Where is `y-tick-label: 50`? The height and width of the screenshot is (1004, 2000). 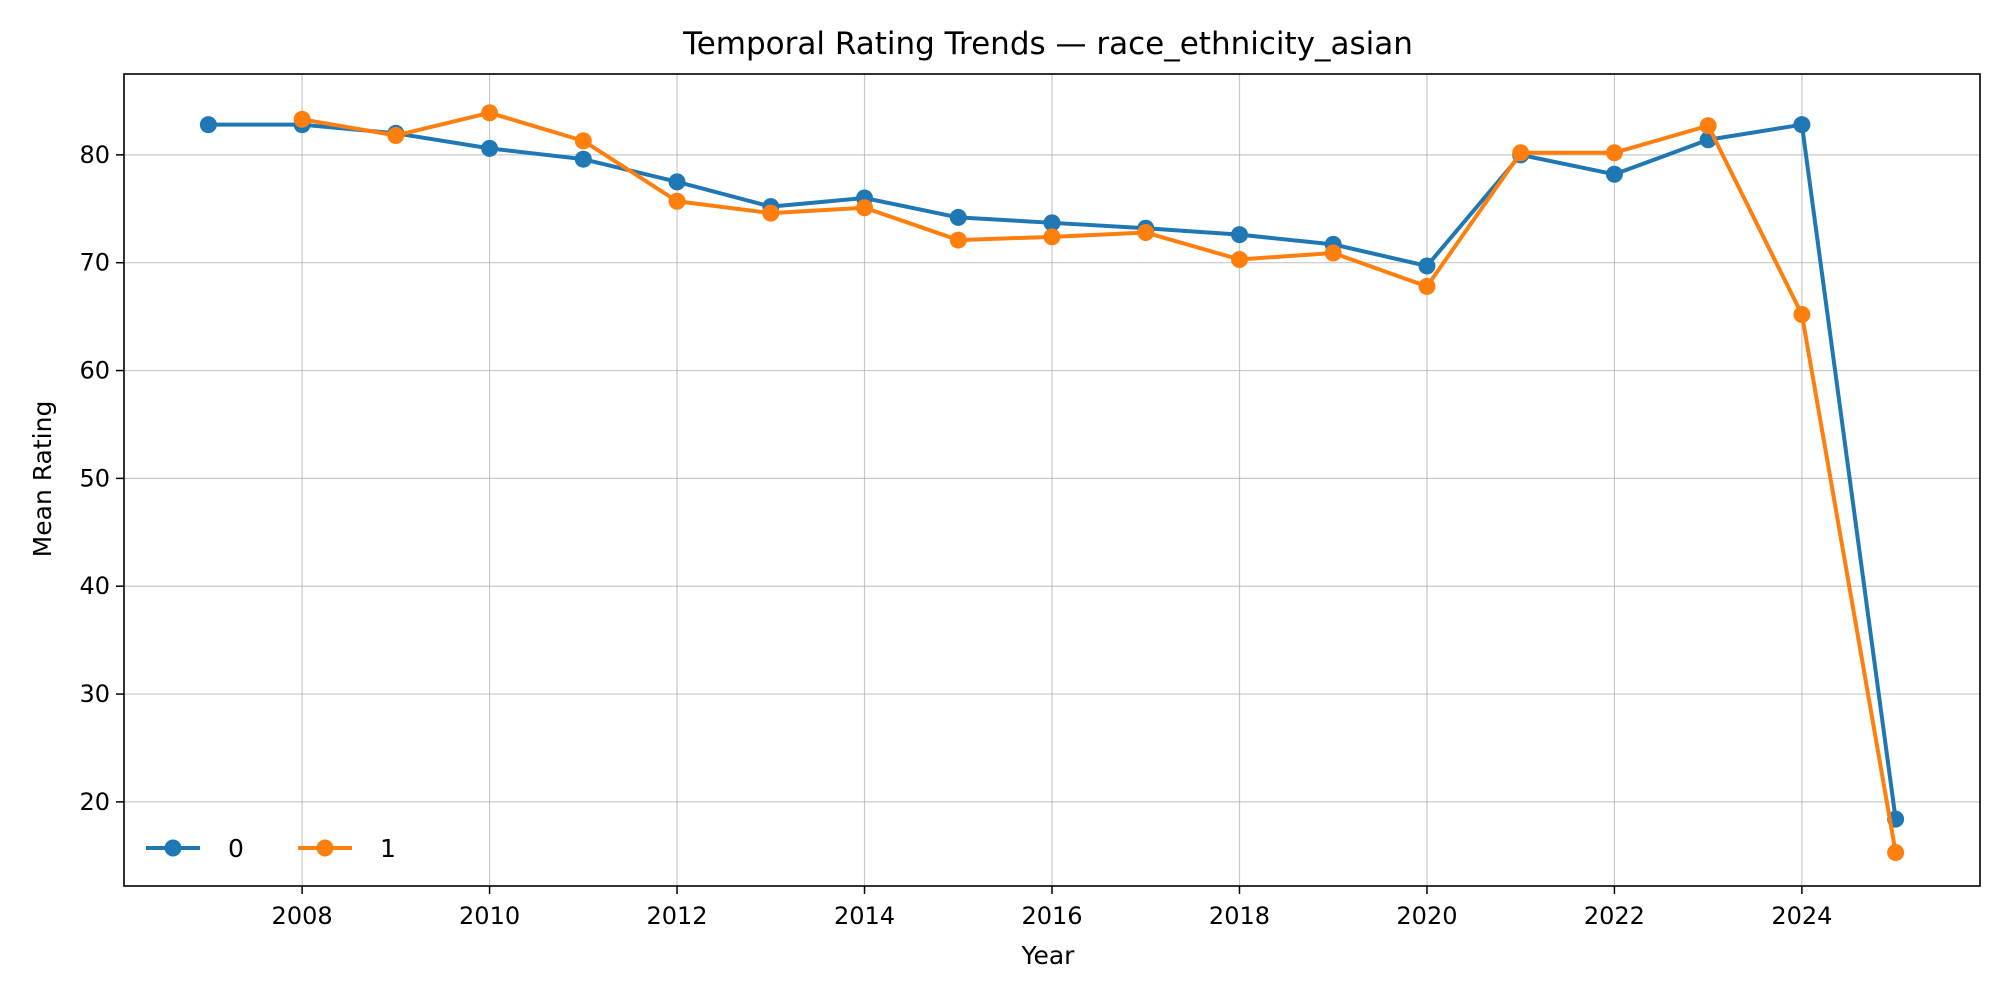 y-tick-label: 50 is located at coordinates (94, 478).